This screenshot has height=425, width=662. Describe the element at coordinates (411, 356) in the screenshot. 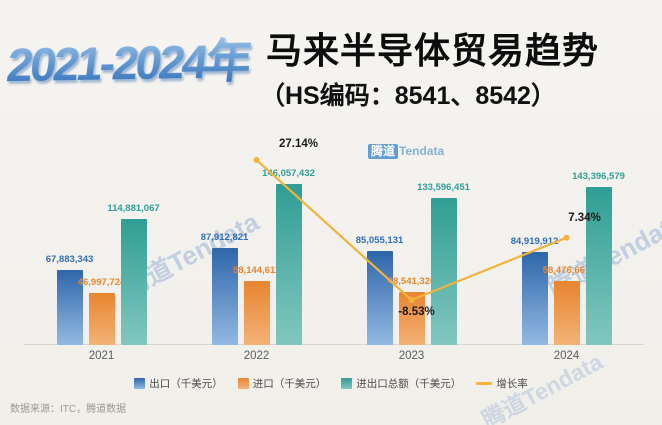

I see `year-label: 2023` at that location.